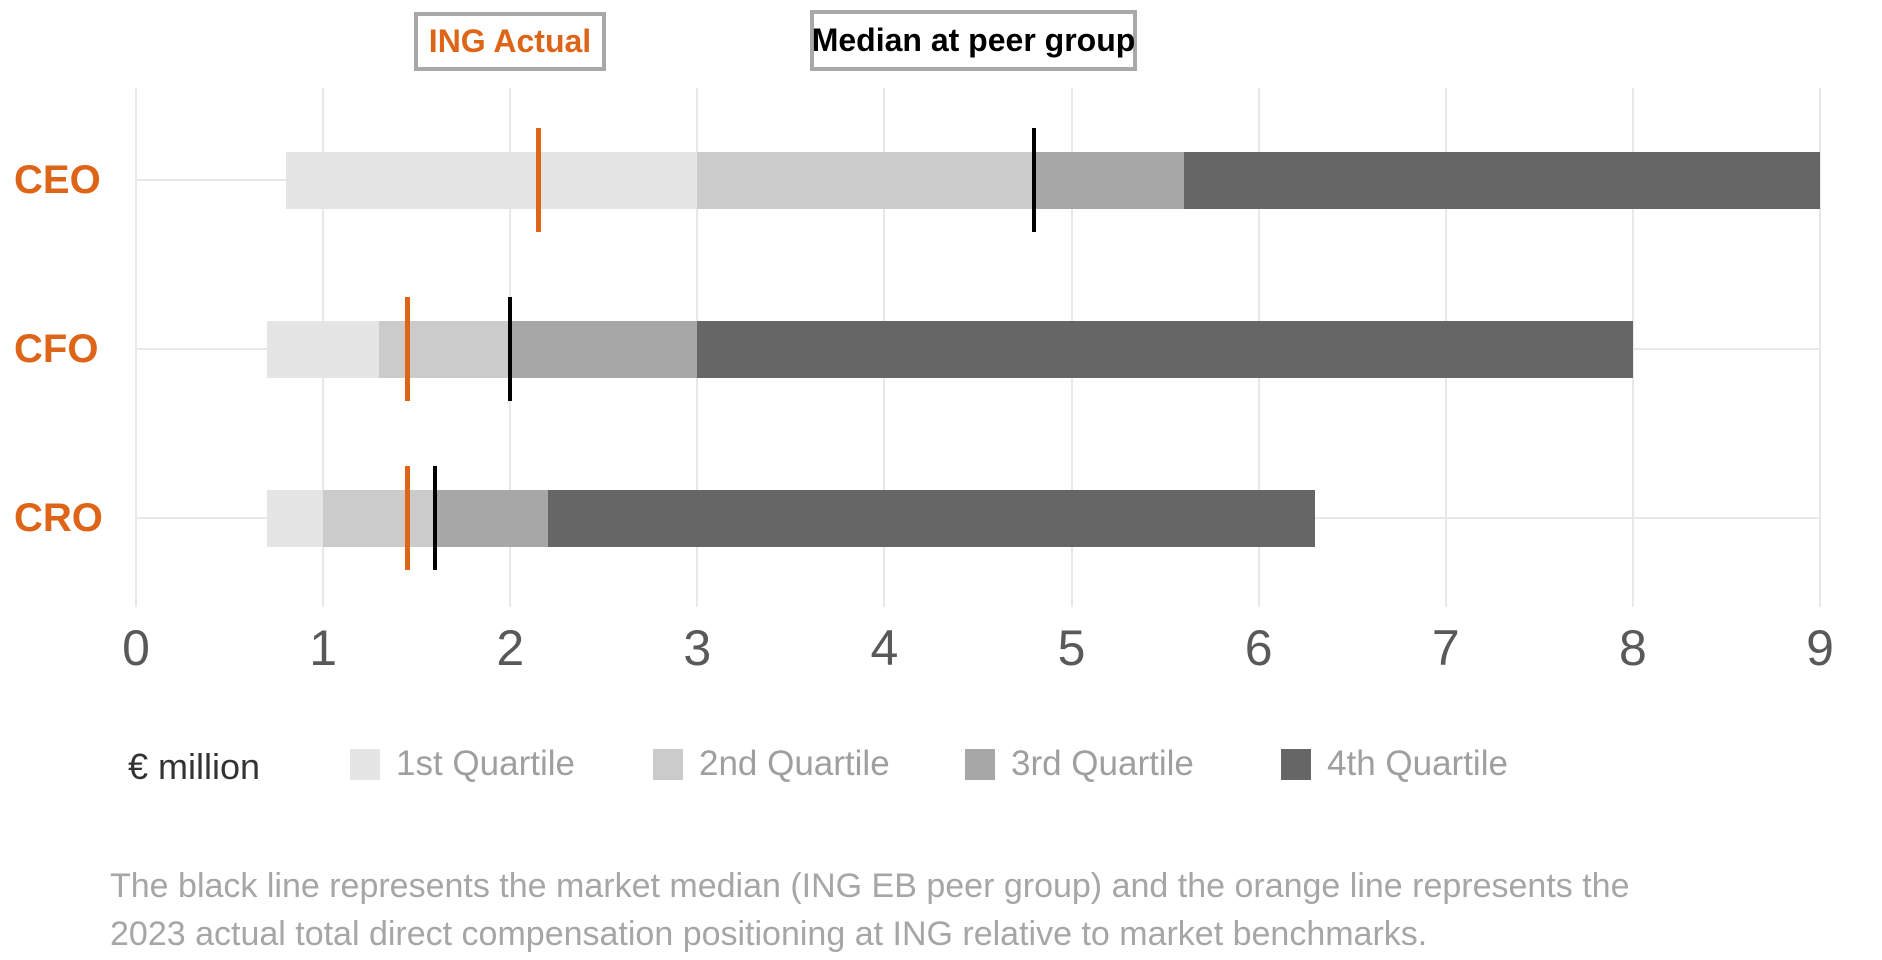 This screenshot has height=960, width=1882. I want to click on x-tick-label-5: 5, so click(1071, 648).